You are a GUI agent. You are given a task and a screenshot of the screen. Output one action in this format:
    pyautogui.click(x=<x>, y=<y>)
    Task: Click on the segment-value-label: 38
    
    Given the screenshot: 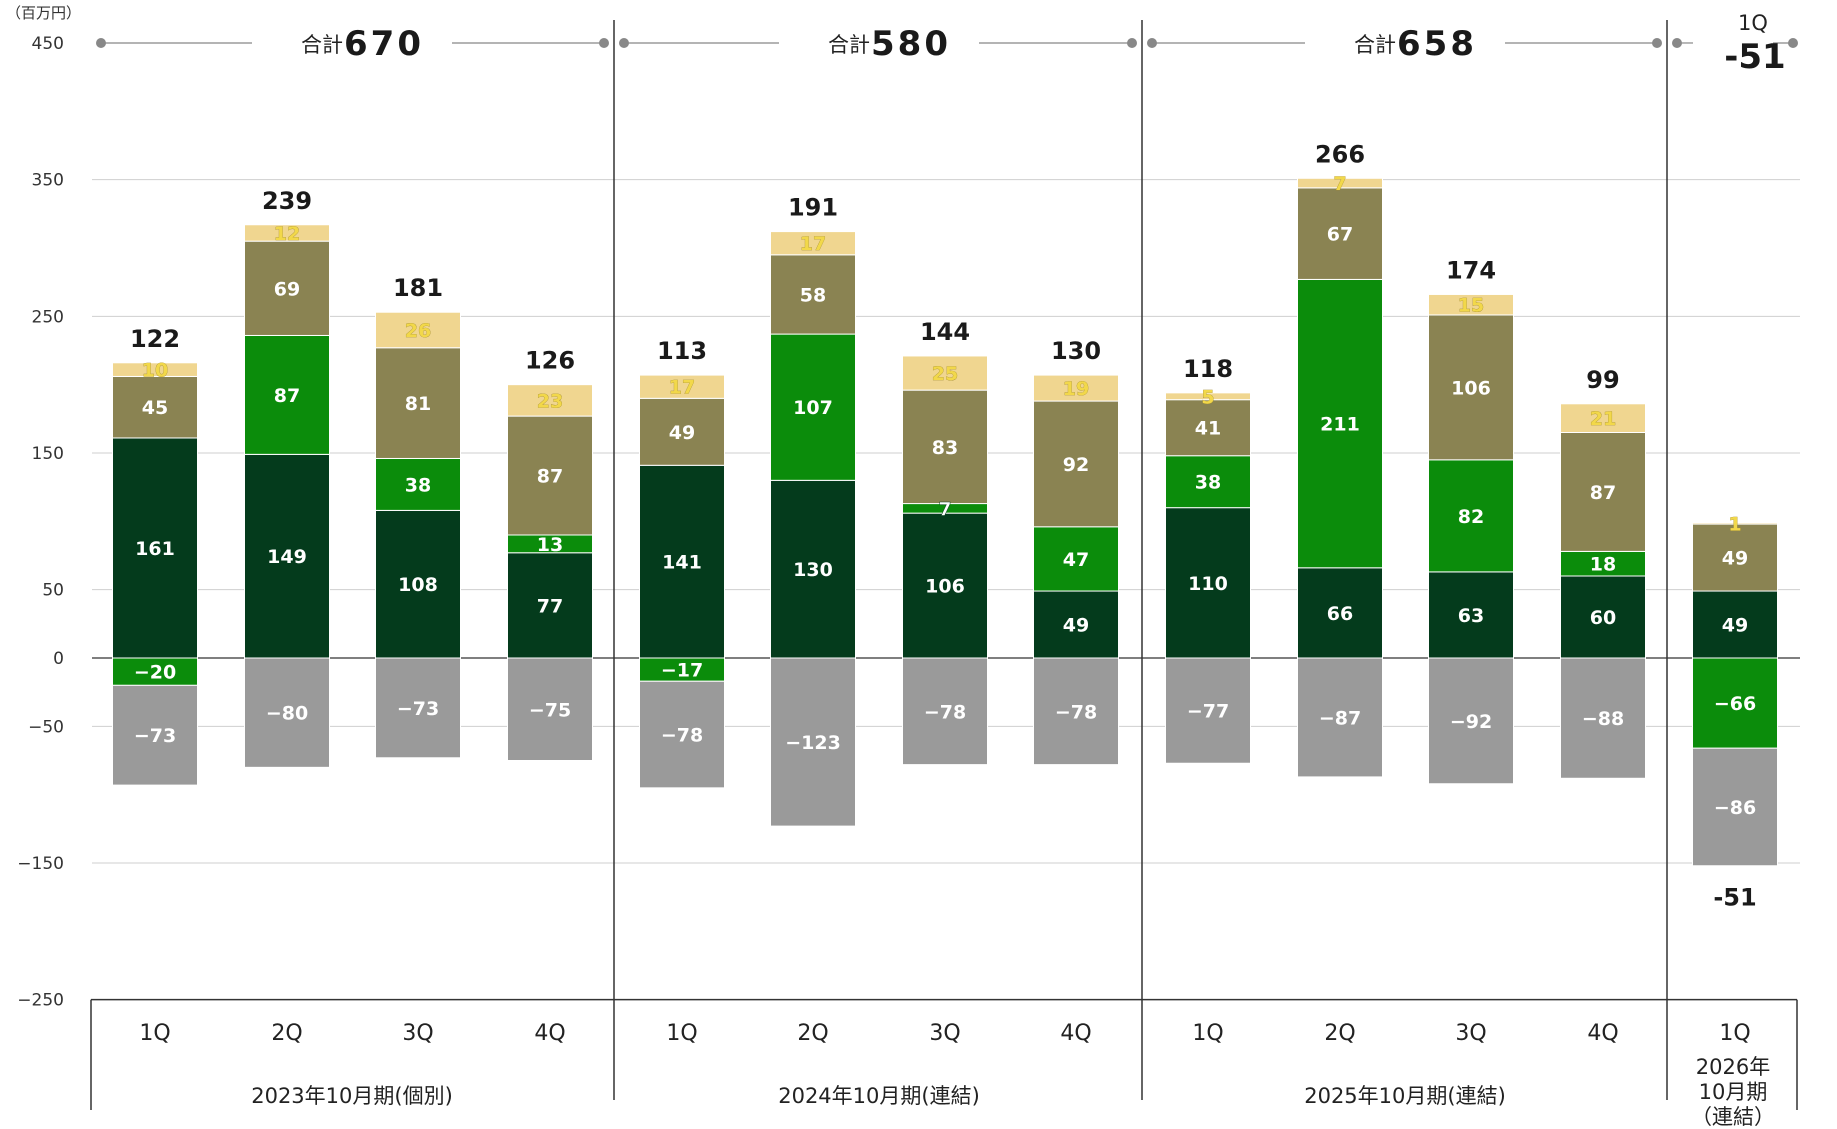 What is the action you would take?
    pyautogui.click(x=1208, y=483)
    